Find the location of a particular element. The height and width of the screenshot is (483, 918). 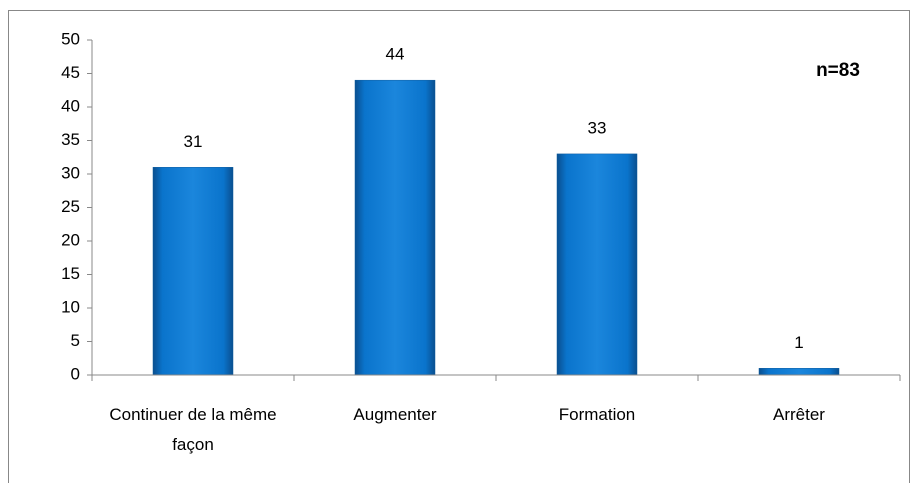

y-tick-label: 0 is located at coordinates (75, 373).